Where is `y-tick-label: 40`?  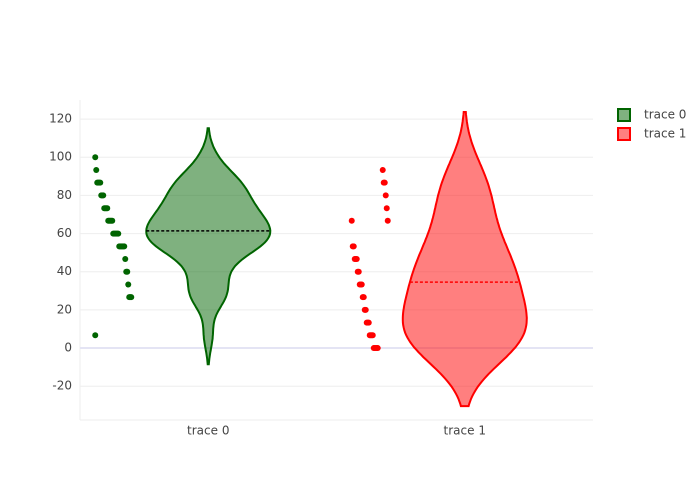
y-tick-label: 40 is located at coordinates (64, 271).